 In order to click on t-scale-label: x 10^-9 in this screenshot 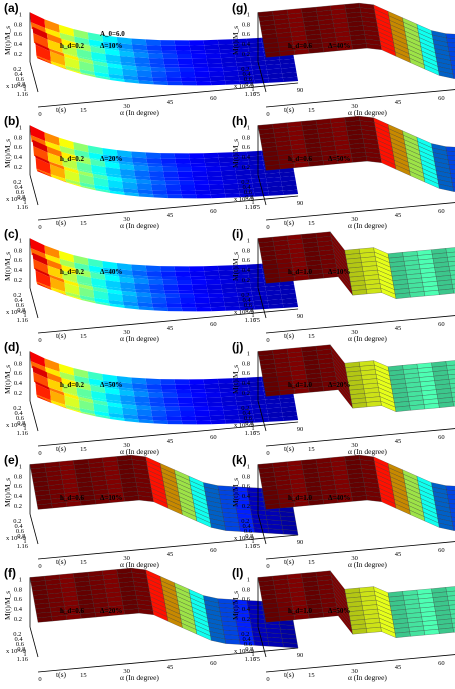, I will do `click(244, 199)`.